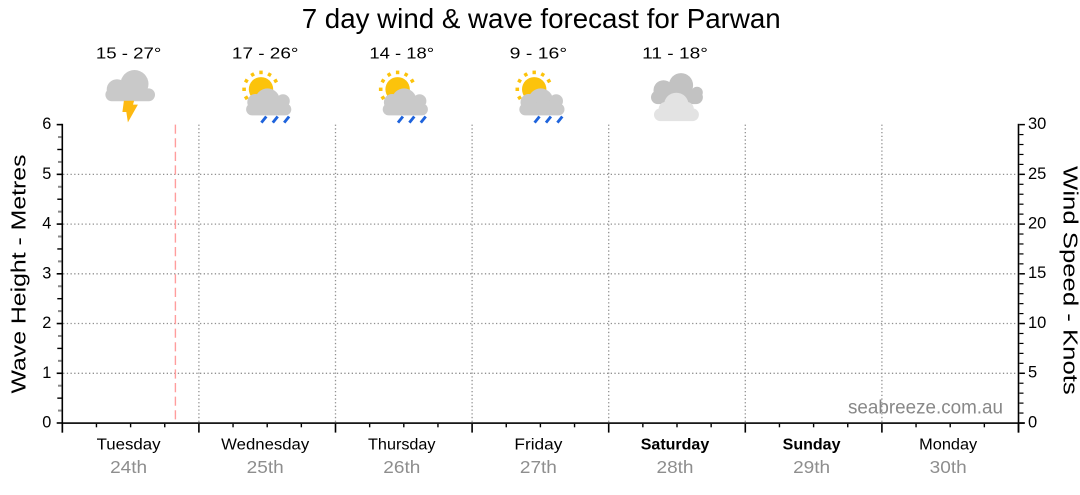 This screenshot has height=495, width=1080. I want to click on svg-text: Sunday, so click(812, 445).